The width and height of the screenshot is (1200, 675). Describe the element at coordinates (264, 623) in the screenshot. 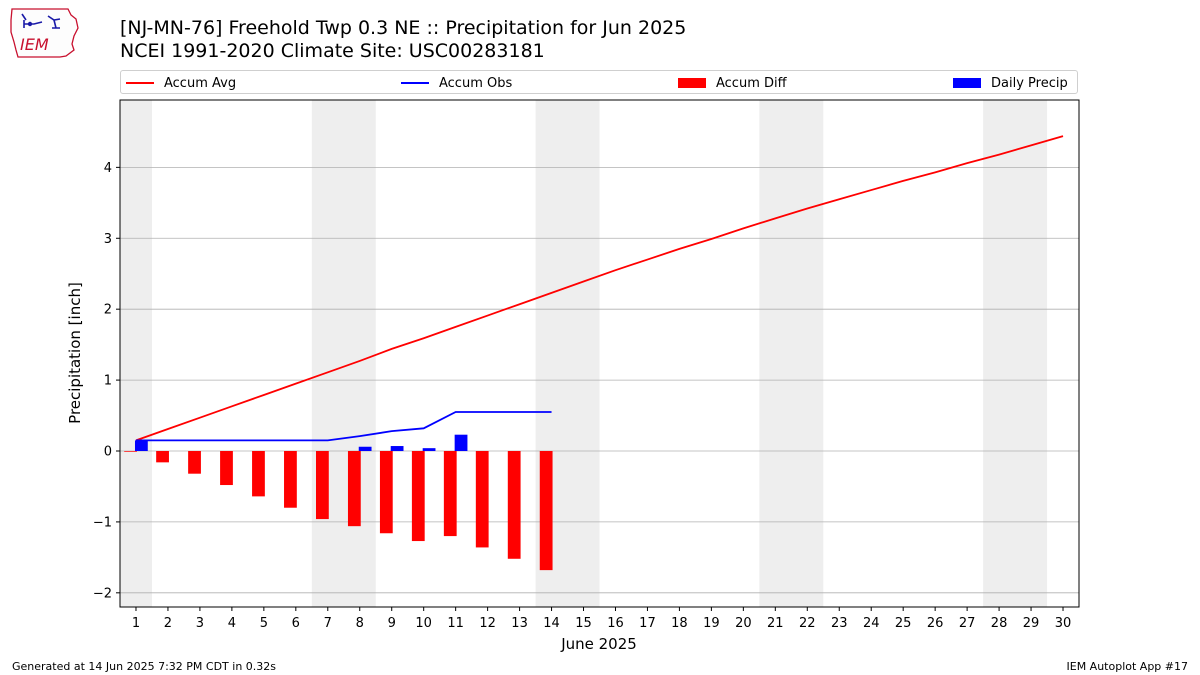

I see `x-tick-label: 5` at that location.